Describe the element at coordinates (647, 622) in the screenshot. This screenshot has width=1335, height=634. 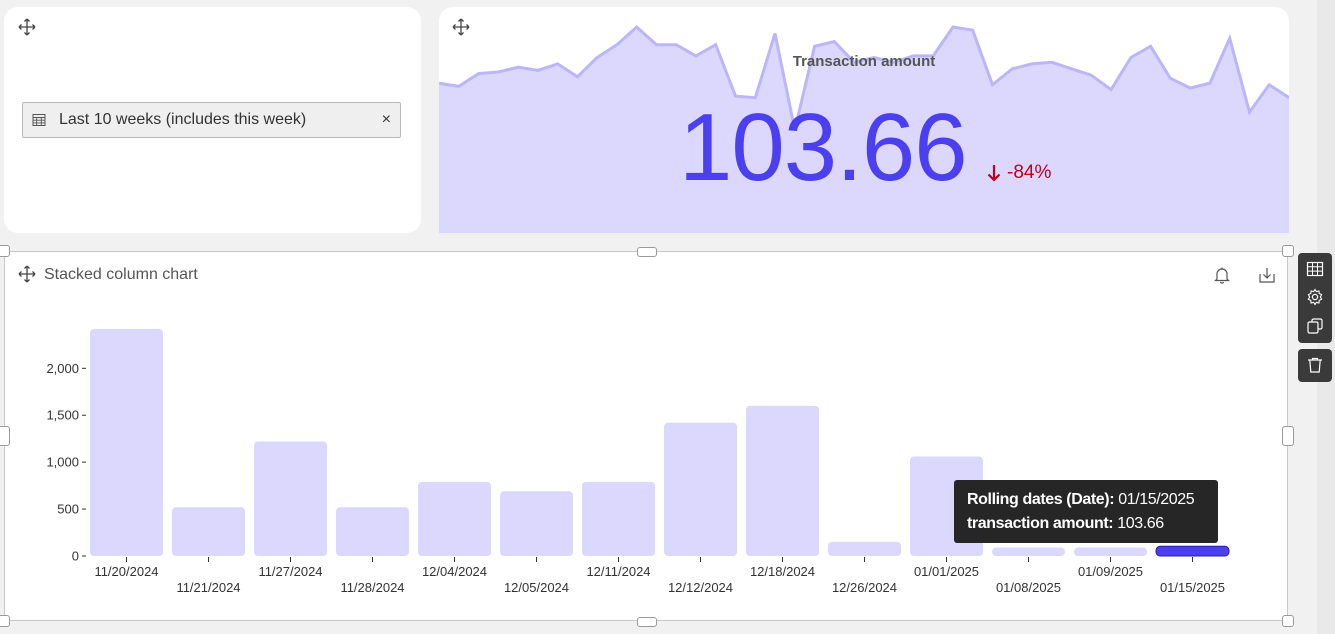
I see `resize-handle-bottom` at that location.